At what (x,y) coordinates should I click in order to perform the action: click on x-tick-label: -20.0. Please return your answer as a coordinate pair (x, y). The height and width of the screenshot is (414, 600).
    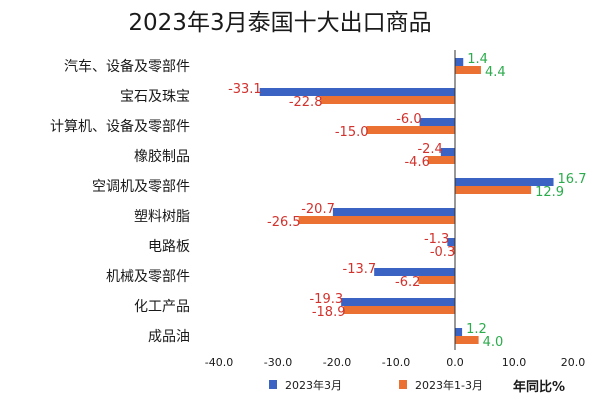
    Looking at the image, I should click on (337, 362).